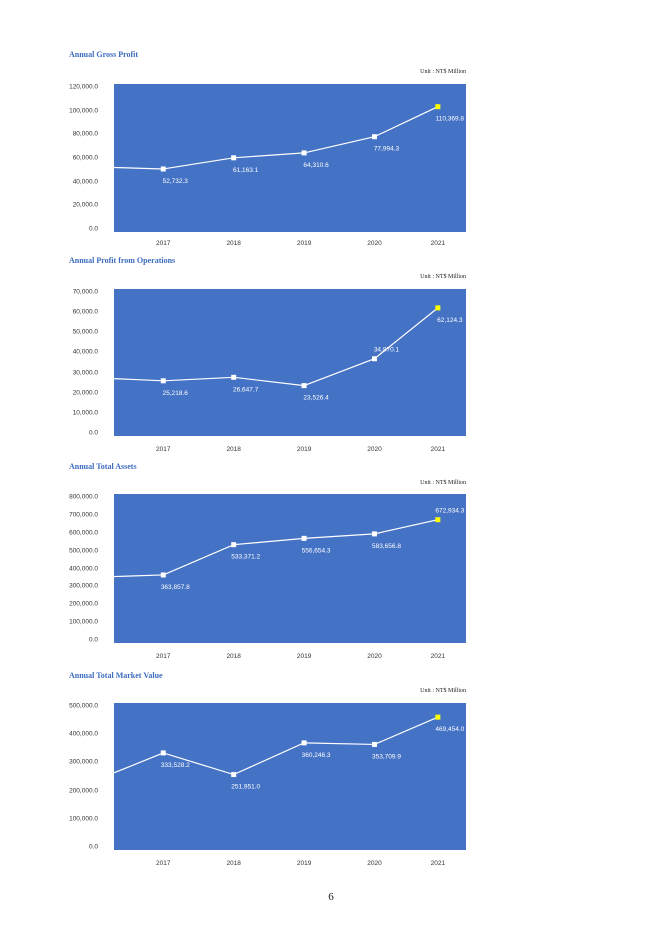  Describe the element at coordinates (116, 675) in the screenshot. I see `chart-title: Annual Total Market Value` at that location.